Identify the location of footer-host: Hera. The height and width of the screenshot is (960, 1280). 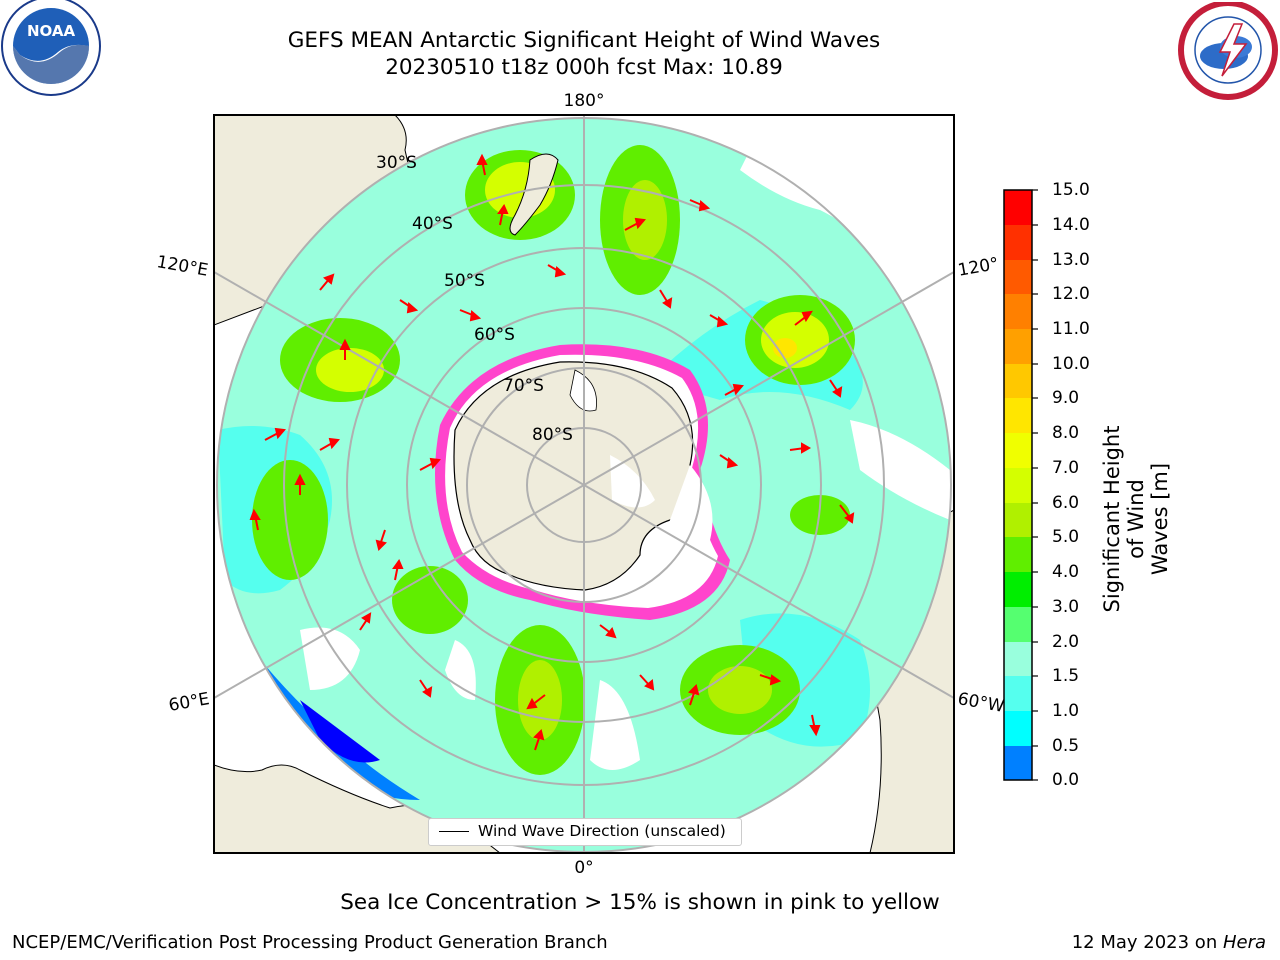
(1244, 942).